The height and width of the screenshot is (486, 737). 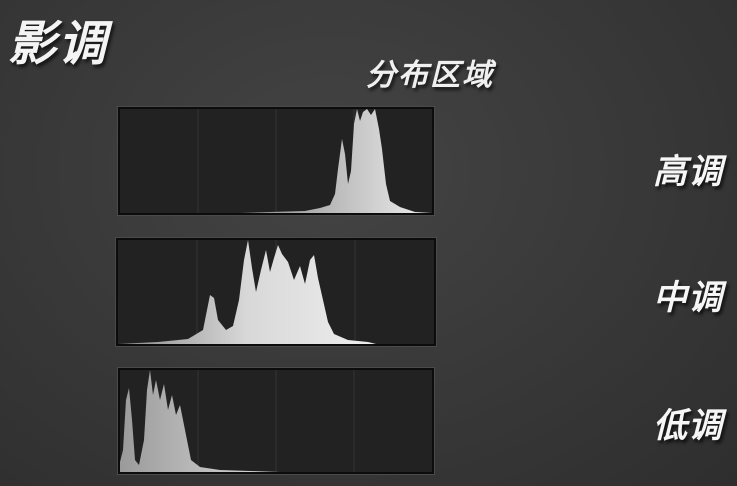 I want to click on page-title: 影调, so click(x=58, y=44).